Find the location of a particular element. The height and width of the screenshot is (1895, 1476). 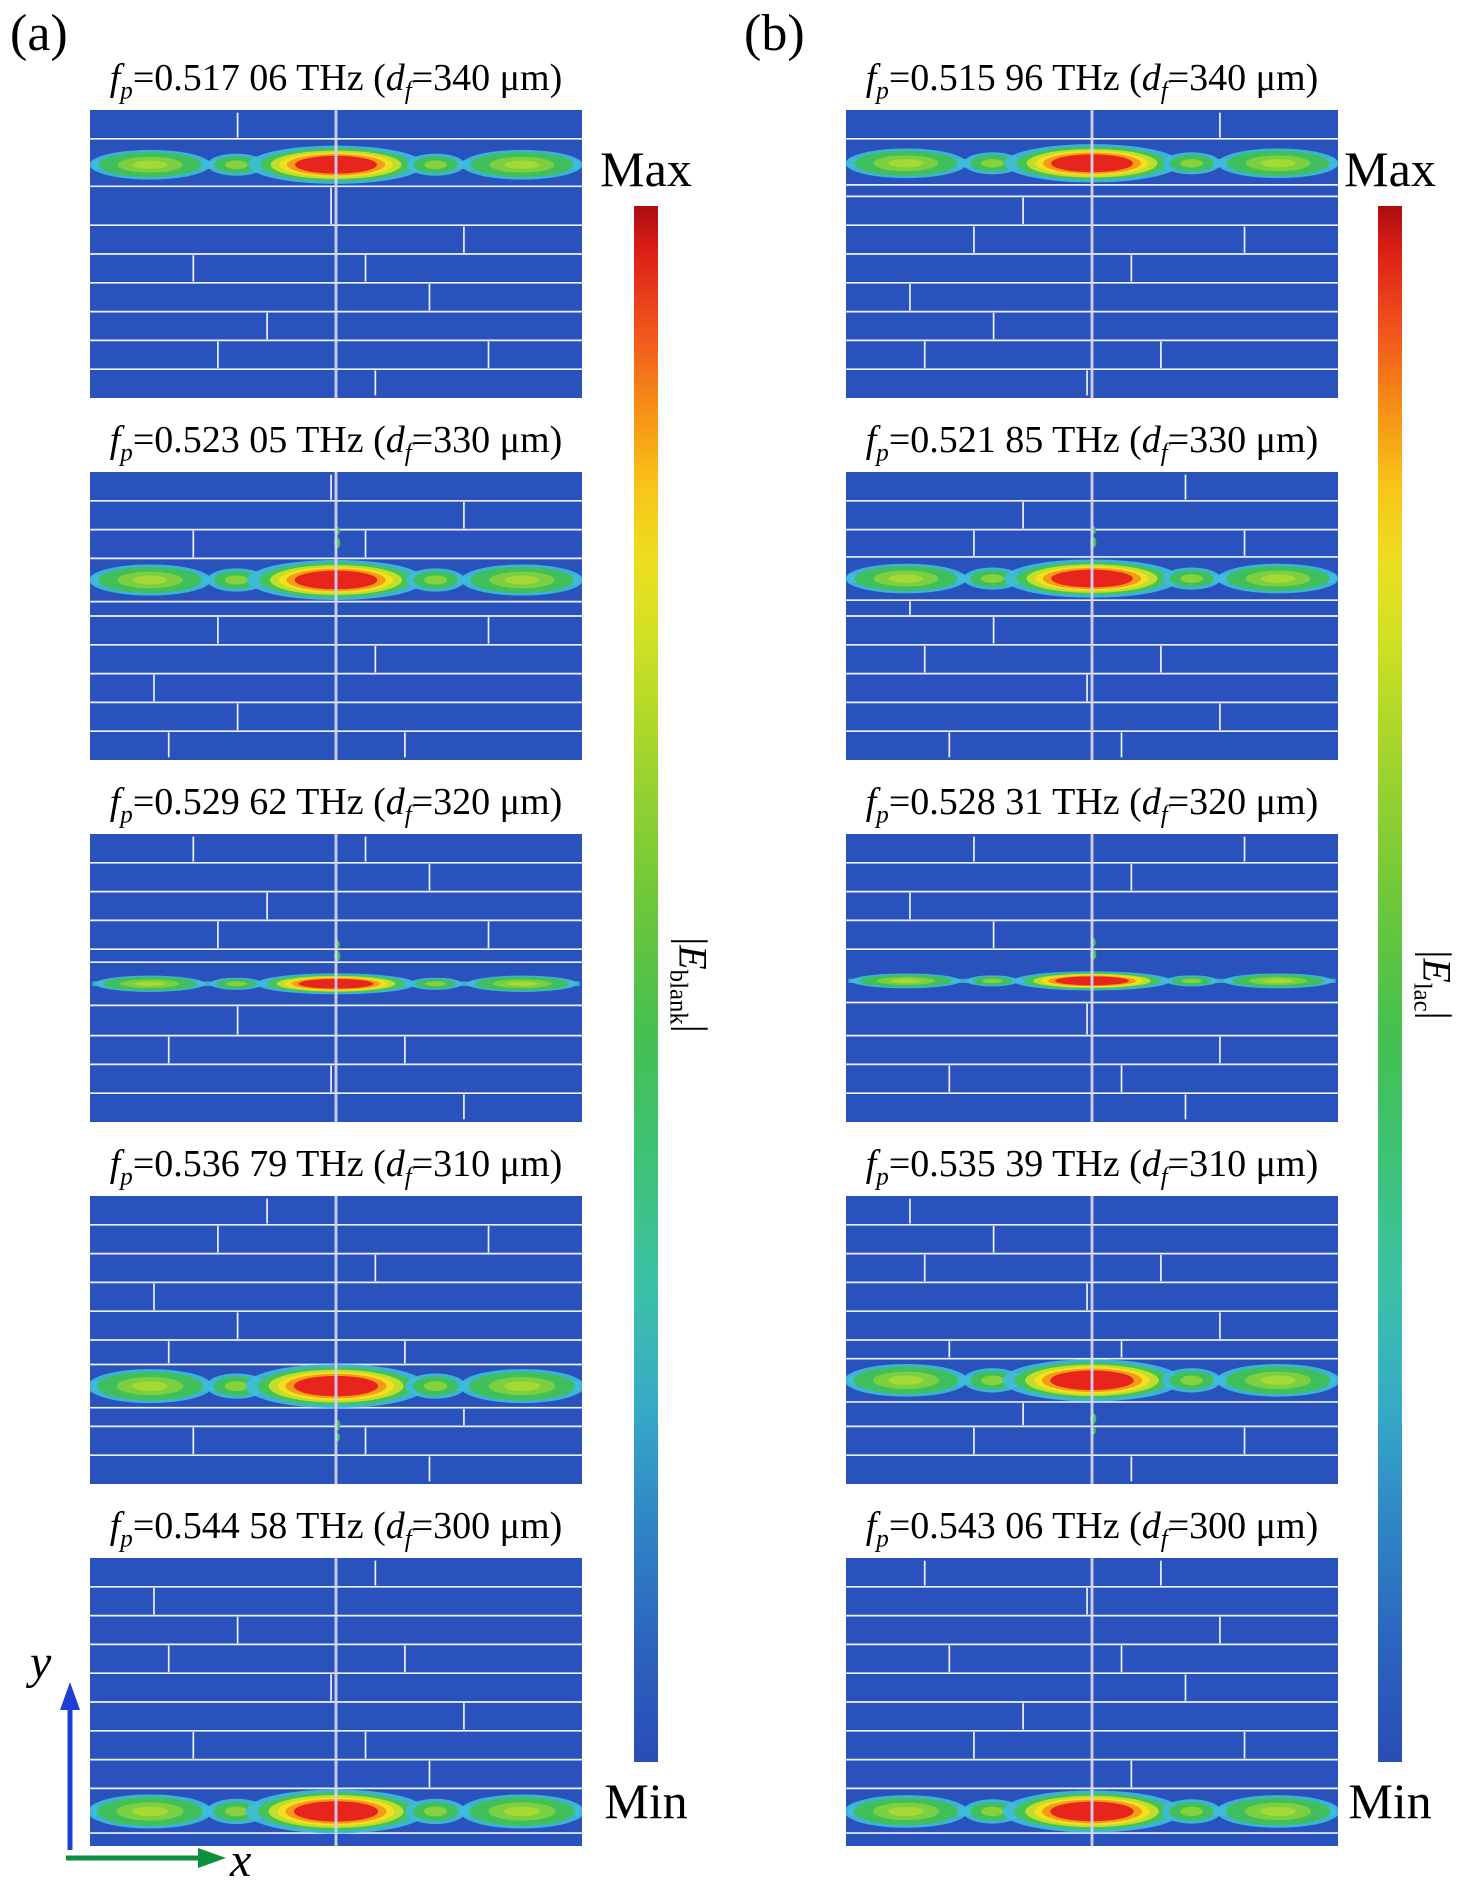

colorbar-max-label-b: Max is located at coordinates (1390, 169).